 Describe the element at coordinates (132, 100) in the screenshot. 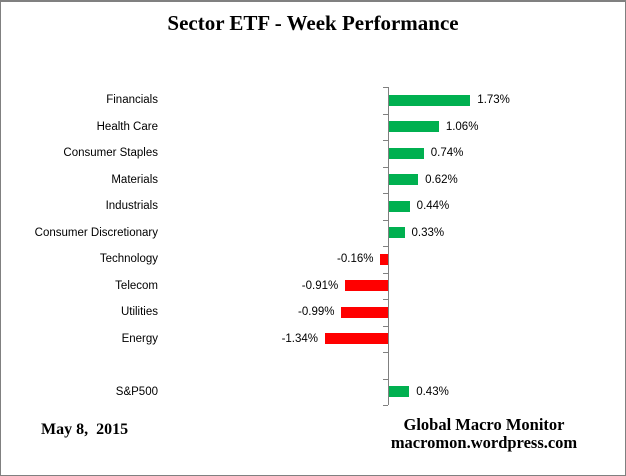

I see `category-label: Financials` at that location.